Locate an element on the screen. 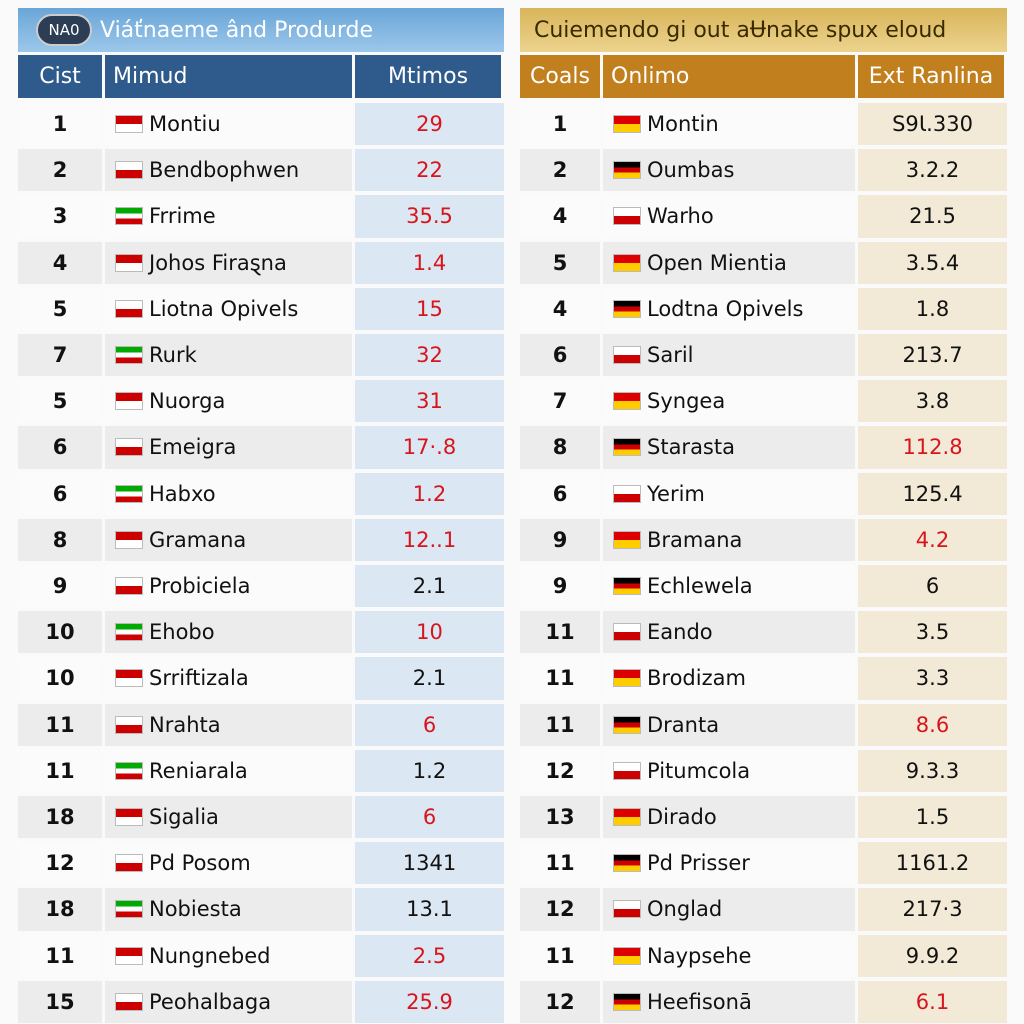  value-cell: 31 is located at coordinates (429, 401).